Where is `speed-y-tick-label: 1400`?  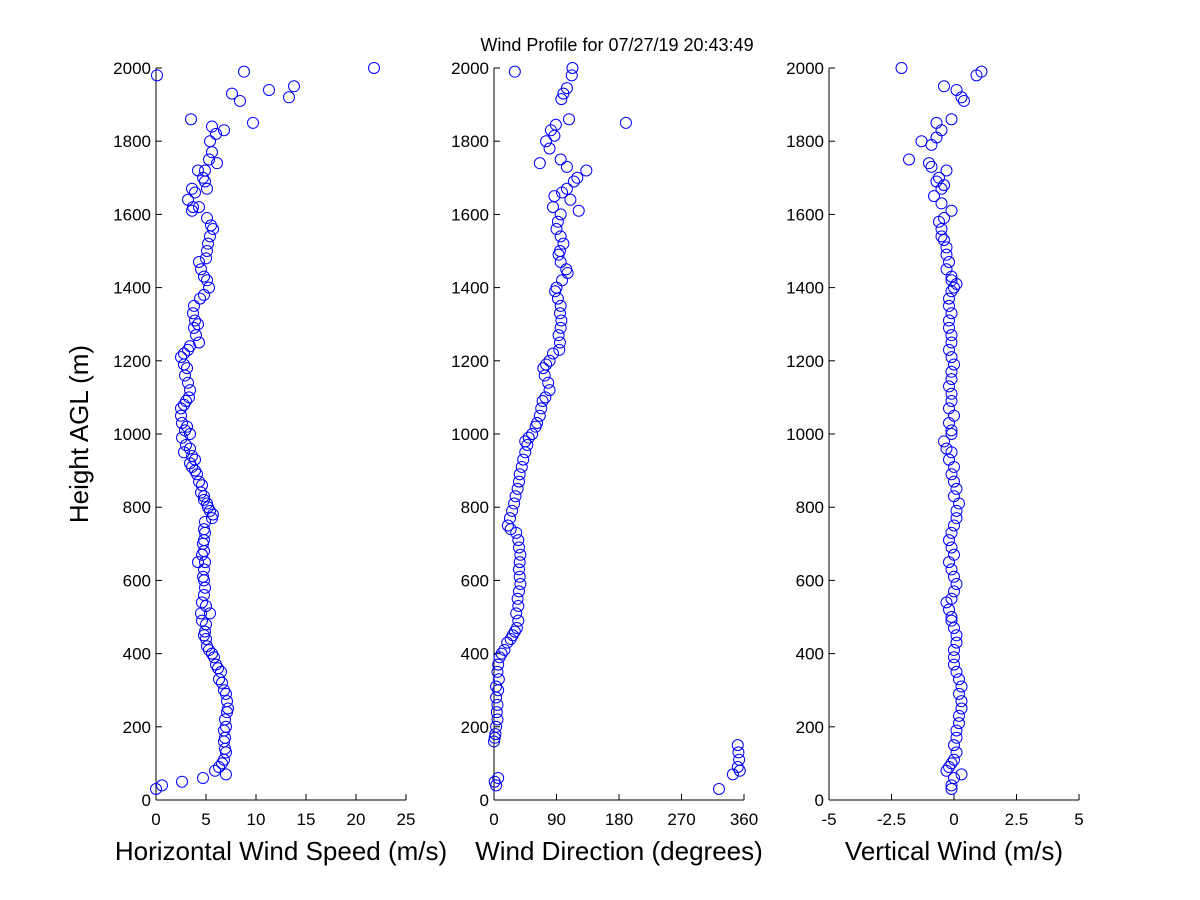 speed-y-tick-label: 1400 is located at coordinates (132, 288).